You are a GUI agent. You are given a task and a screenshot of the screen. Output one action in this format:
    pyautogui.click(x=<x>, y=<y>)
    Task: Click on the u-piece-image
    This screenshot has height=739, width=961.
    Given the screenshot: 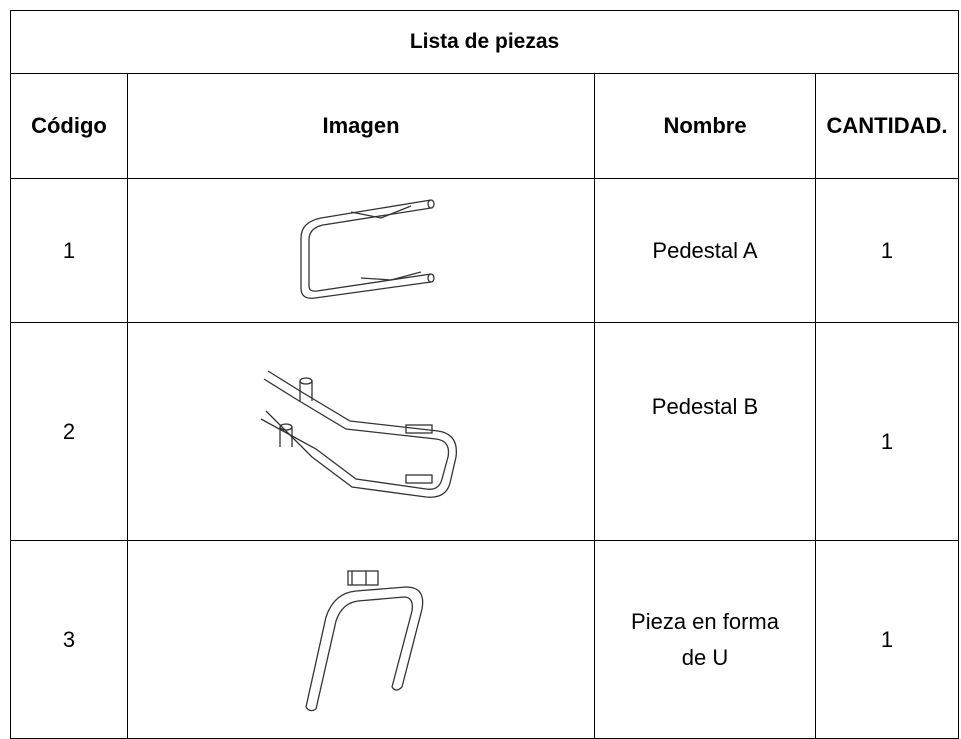 What is the action you would take?
    pyautogui.click(x=364, y=640)
    